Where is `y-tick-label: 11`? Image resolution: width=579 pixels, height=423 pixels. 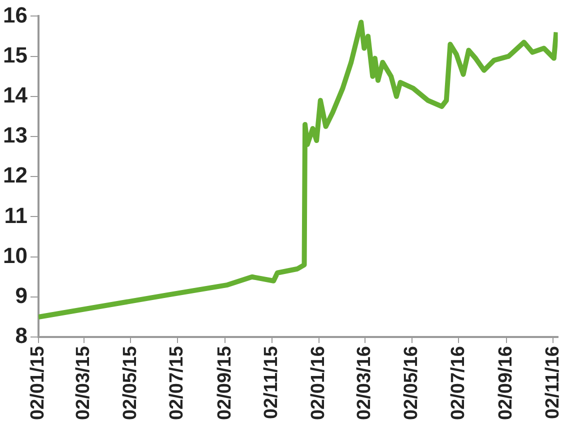
y-tick-label: 11 is located at coordinates (16, 215).